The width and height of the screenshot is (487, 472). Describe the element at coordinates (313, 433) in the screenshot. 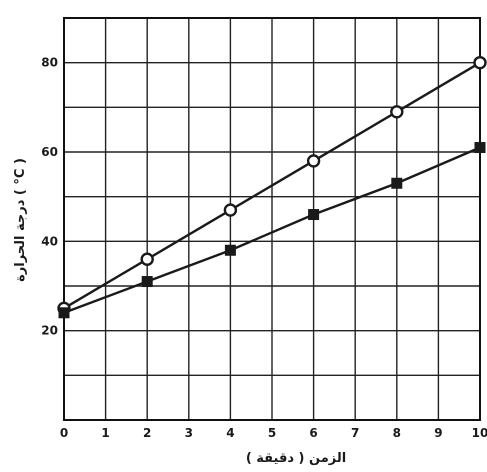

I see `x-tick-label: 6` at that location.